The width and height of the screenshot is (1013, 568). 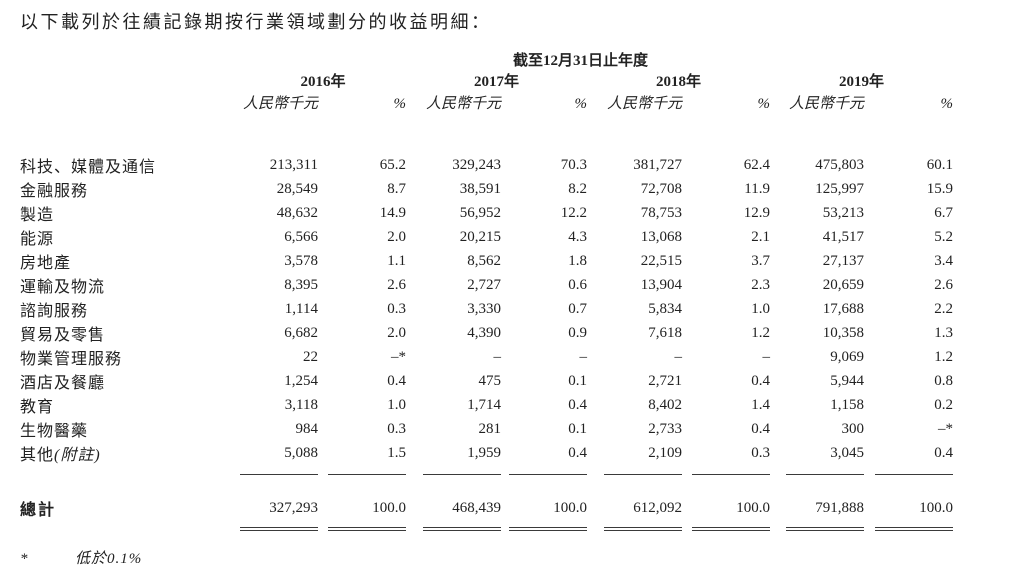 I want to click on total-value-cell: 791,888, so click(x=839, y=507).